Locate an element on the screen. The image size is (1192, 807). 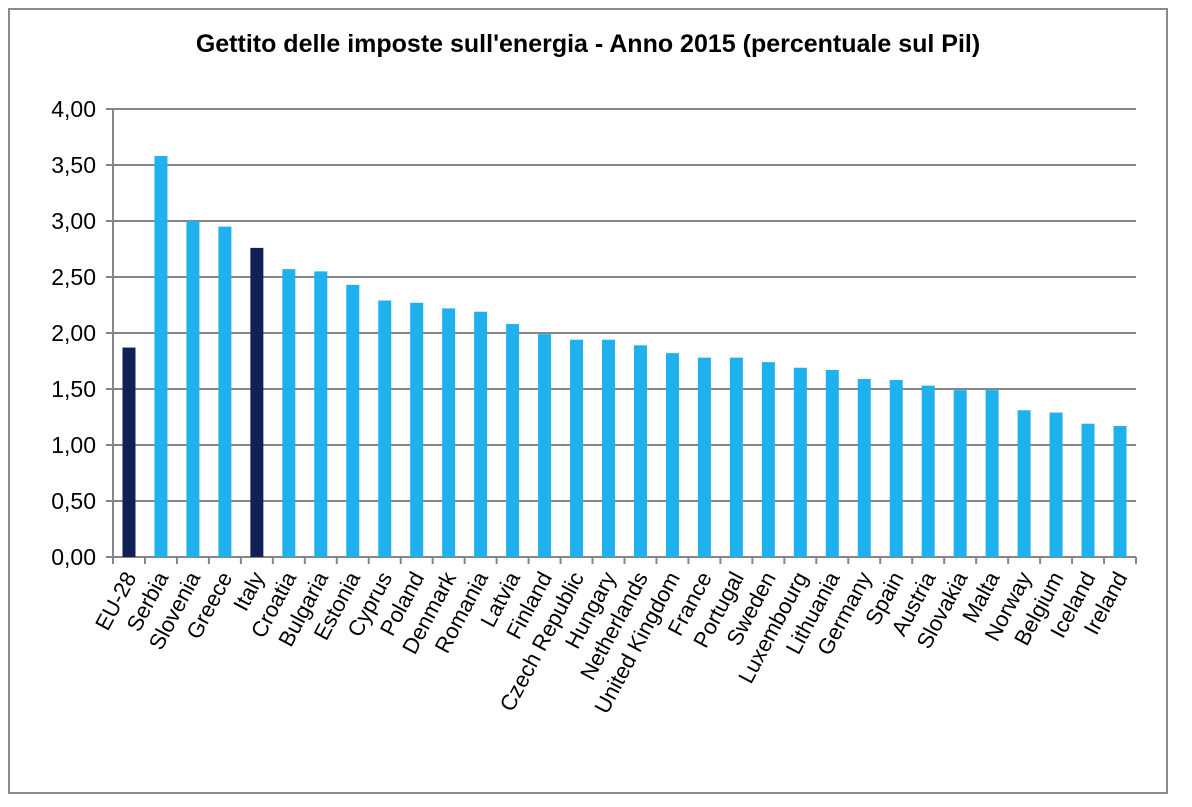
bar-bulgaria is located at coordinates (321, 414).